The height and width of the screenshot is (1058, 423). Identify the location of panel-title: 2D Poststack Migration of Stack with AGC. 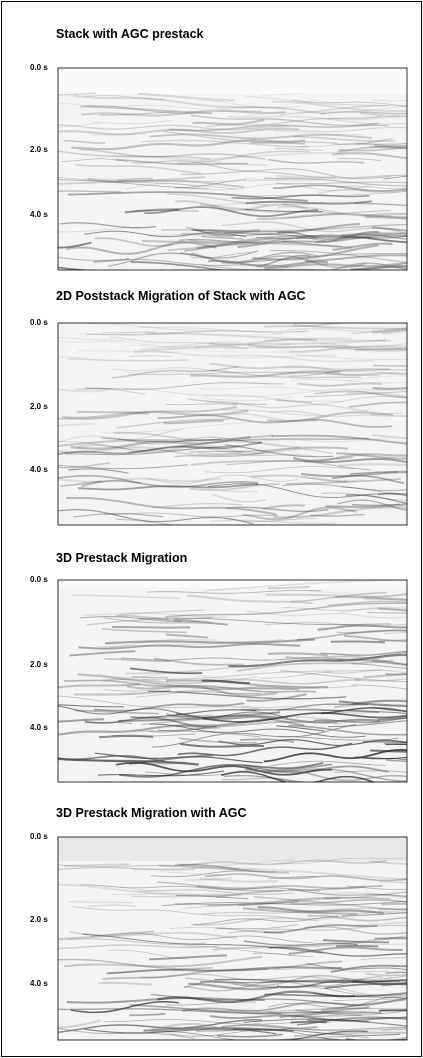
(181, 296).